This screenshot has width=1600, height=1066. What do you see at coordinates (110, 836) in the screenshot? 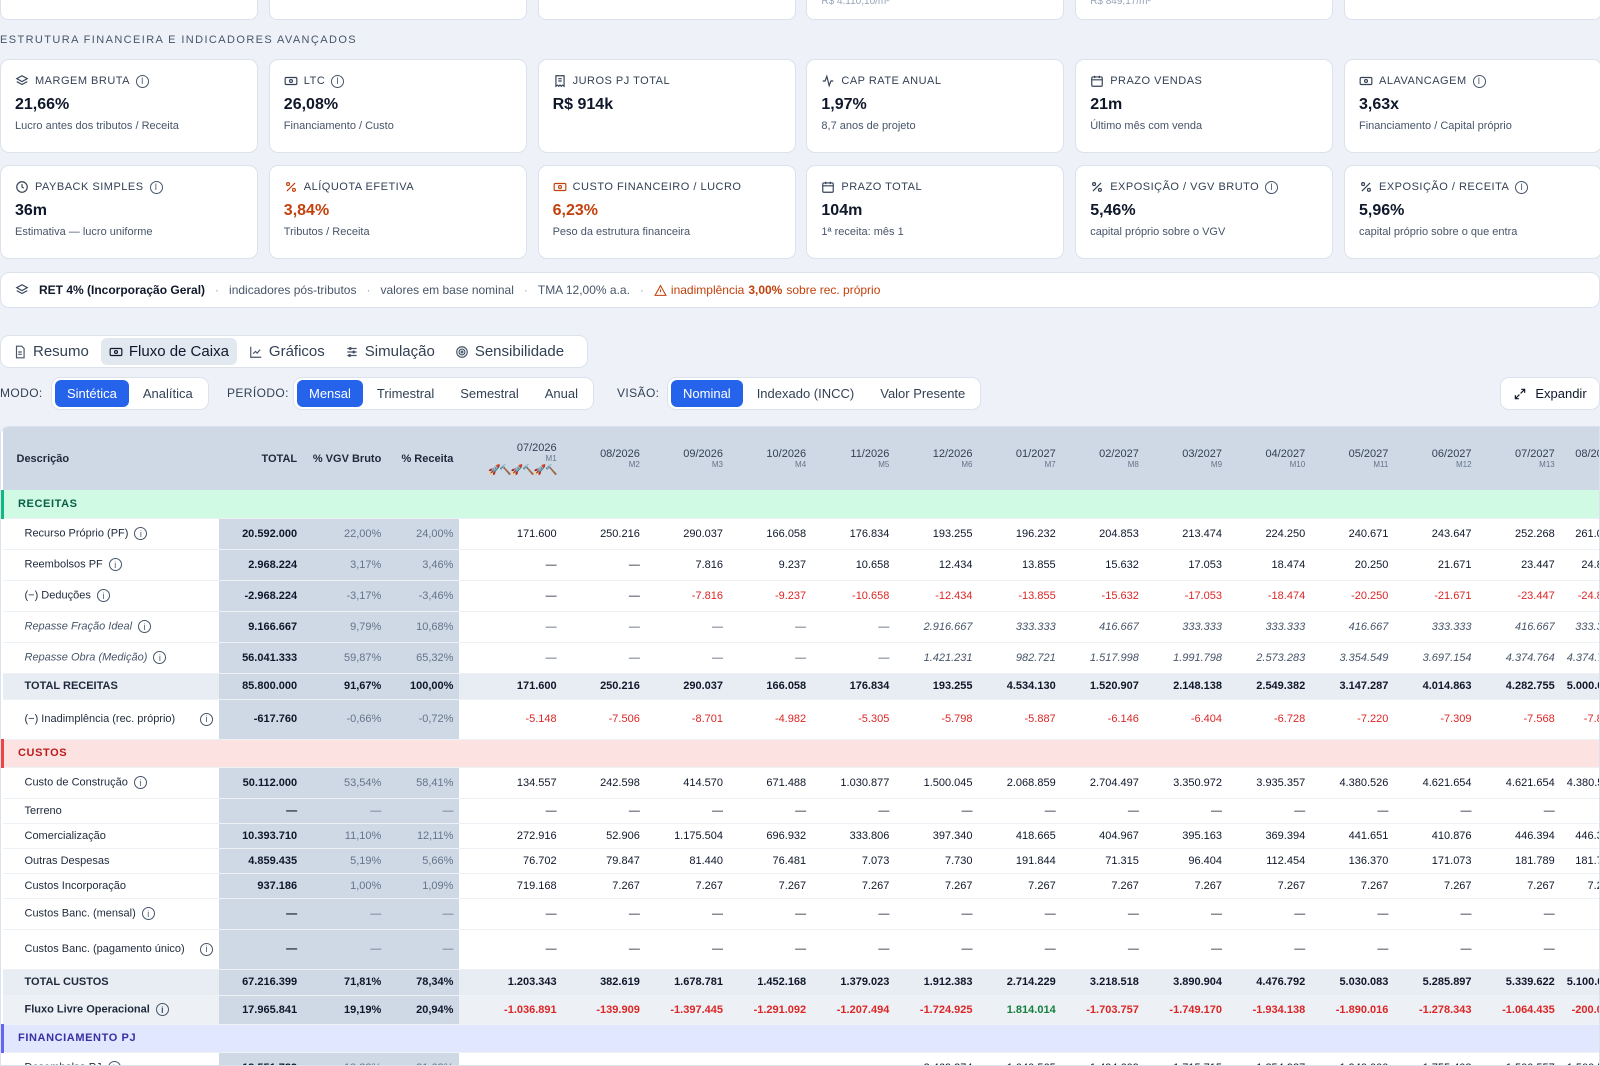
I see `row-label: Comercialização` at bounding box center [110, 836].